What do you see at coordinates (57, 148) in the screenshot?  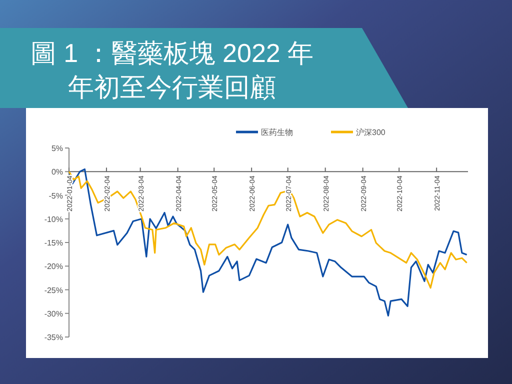 I see `y-tick-label: 5%` at bounding box center [57, 148].